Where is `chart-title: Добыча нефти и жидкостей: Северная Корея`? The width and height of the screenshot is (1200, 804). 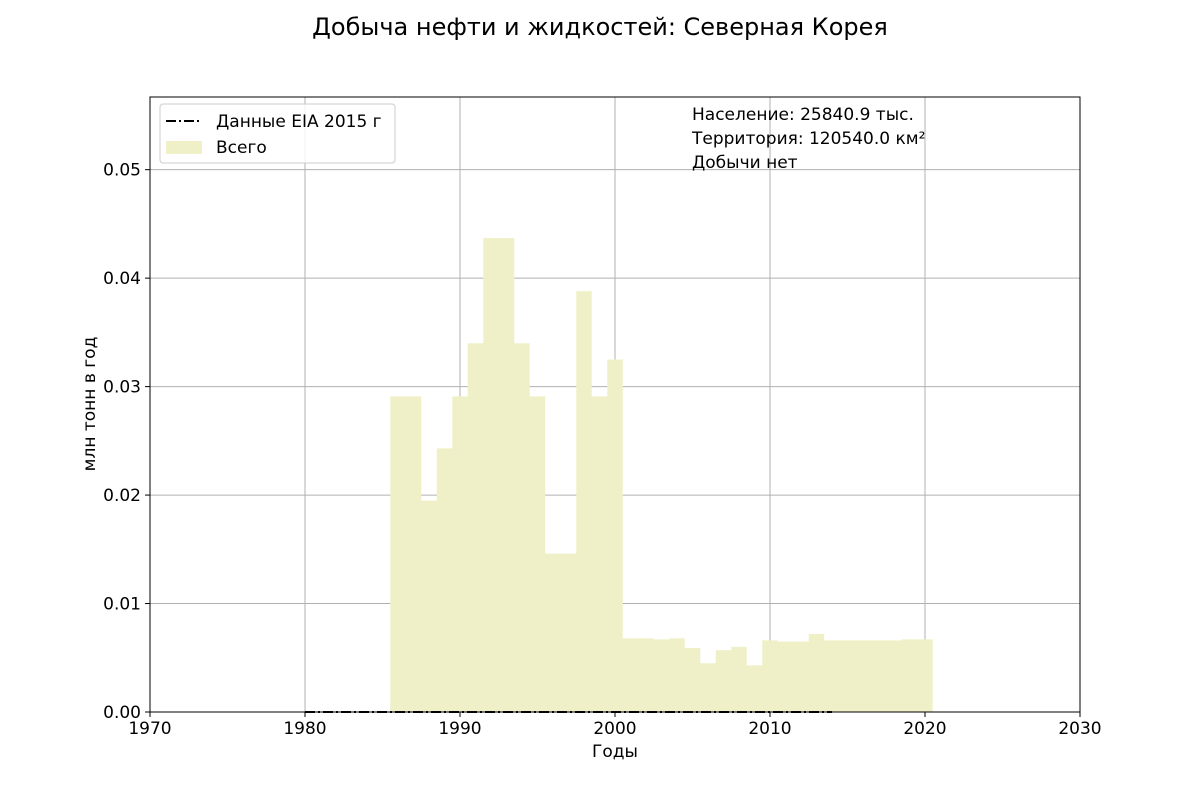 chart-title: Добыча нефти и жидкостей: Северная Корея is located at coordinates (600, 27).